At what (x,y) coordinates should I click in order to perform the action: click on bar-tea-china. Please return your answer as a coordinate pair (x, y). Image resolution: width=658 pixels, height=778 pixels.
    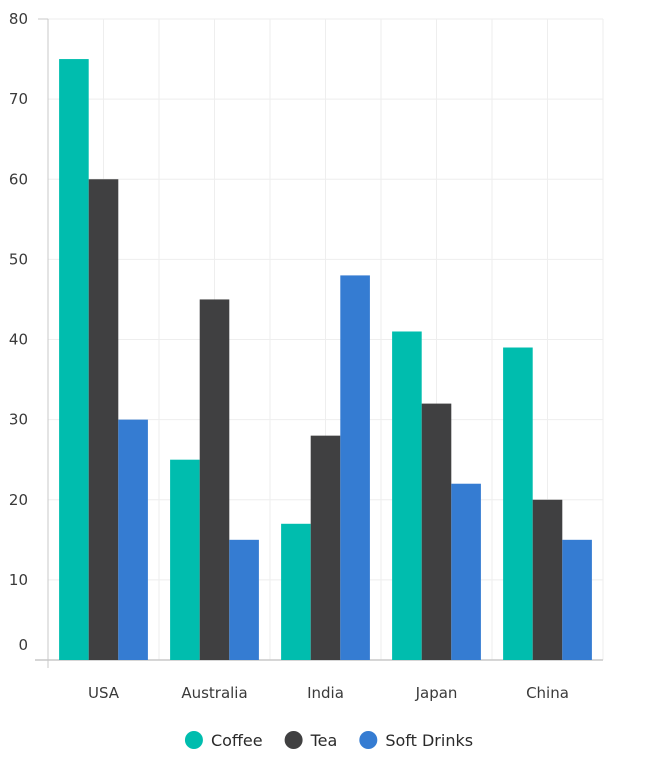
    Looking at the image, I should click on (547, 579).